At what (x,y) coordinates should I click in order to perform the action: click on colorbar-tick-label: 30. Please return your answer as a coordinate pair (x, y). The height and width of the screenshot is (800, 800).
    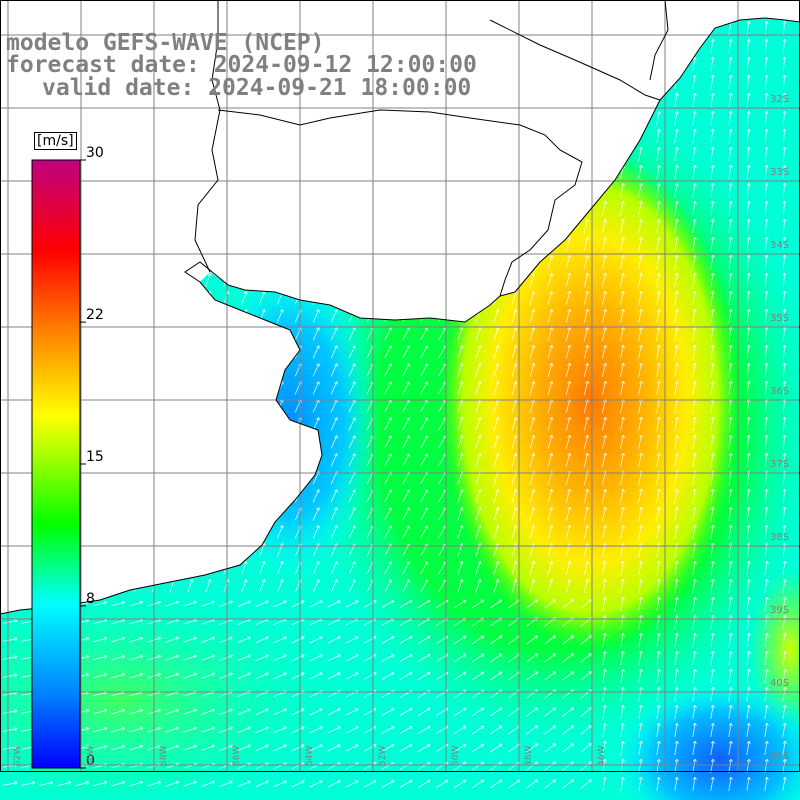
    Looking at the image, I should click on (95, 153).